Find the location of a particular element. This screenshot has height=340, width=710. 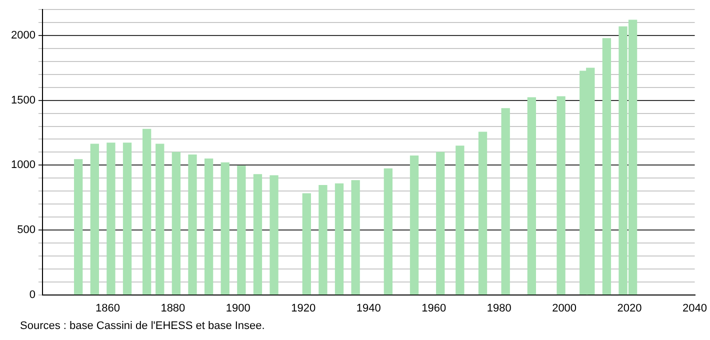

y-tick-label: 1500 is located at coordinates (23, 100).